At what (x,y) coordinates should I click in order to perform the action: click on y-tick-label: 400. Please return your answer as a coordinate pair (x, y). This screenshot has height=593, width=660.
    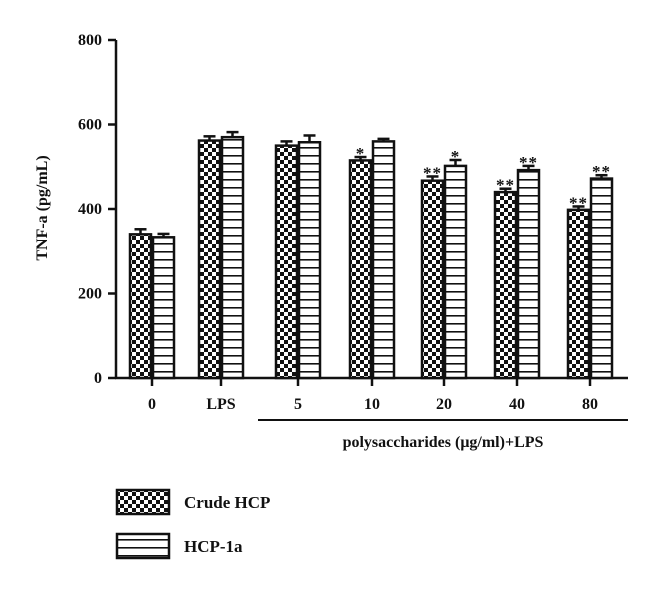
    Looking at the image, I should click on (90, 209).